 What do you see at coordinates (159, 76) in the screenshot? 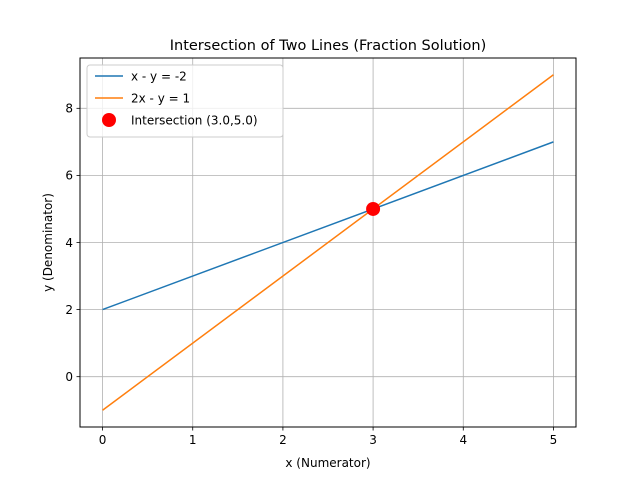
I see `legend-label-1: x - y = -2` at bounding box center [159, 76].